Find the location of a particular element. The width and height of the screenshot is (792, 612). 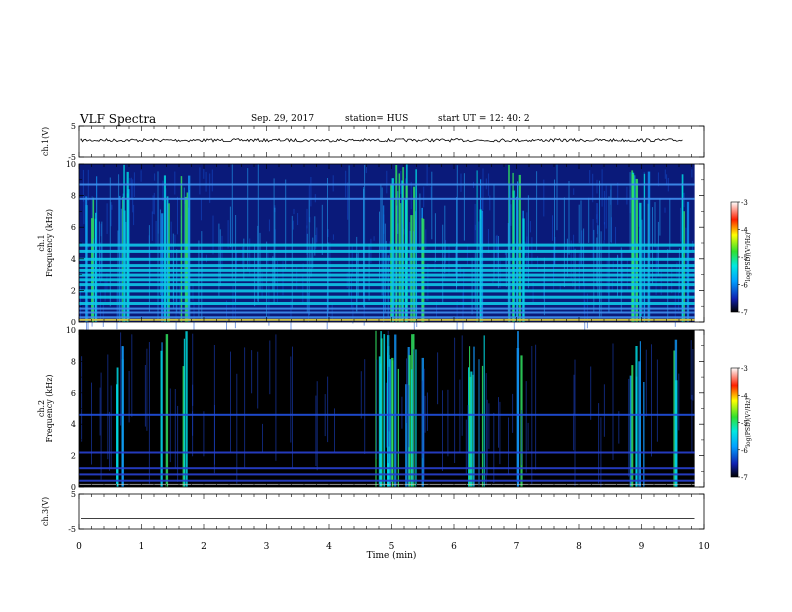

chart-title: VLF Spectra is located at coordinates (118, 119).